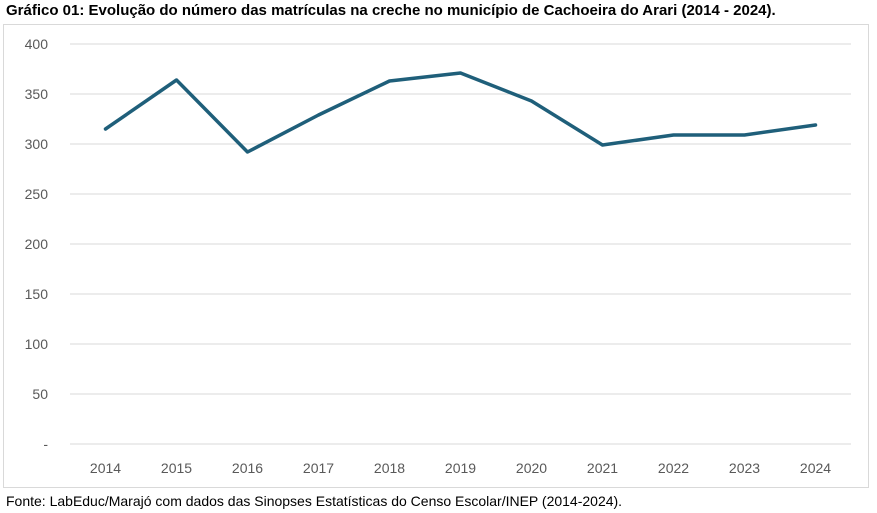 The width and height of the screenshot is (877, 513). Describe the element at coordinates (460, 468) in the screenshot. I see `x-tick-label: 2019` at that location.